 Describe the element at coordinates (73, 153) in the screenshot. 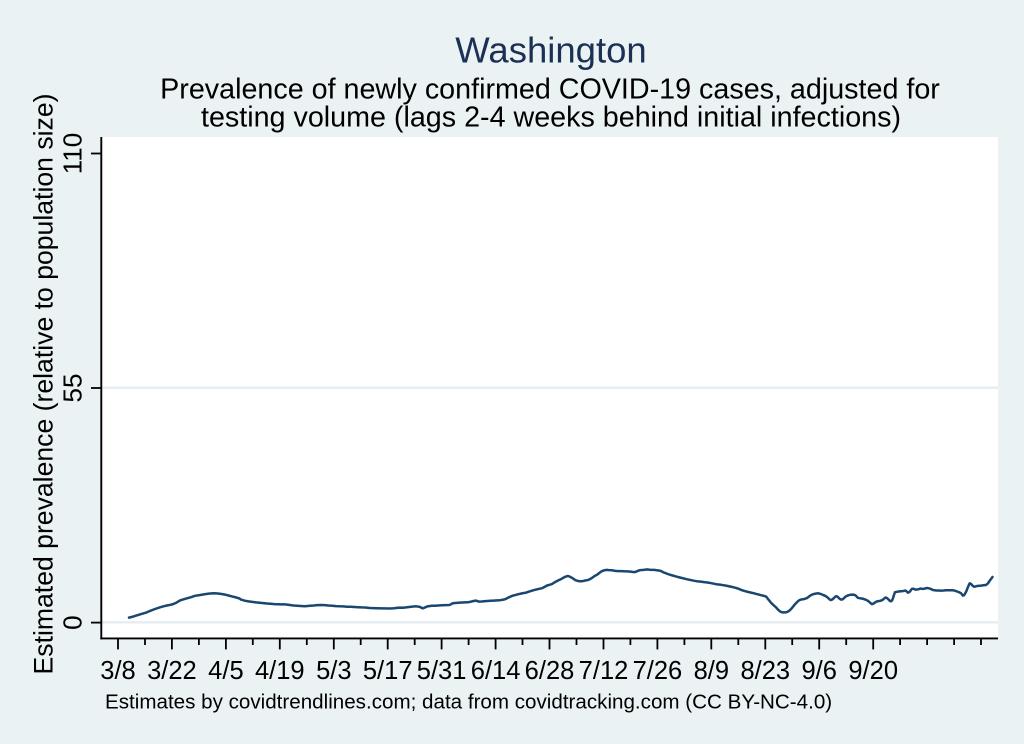

I see `svg-text: 110` at that location.